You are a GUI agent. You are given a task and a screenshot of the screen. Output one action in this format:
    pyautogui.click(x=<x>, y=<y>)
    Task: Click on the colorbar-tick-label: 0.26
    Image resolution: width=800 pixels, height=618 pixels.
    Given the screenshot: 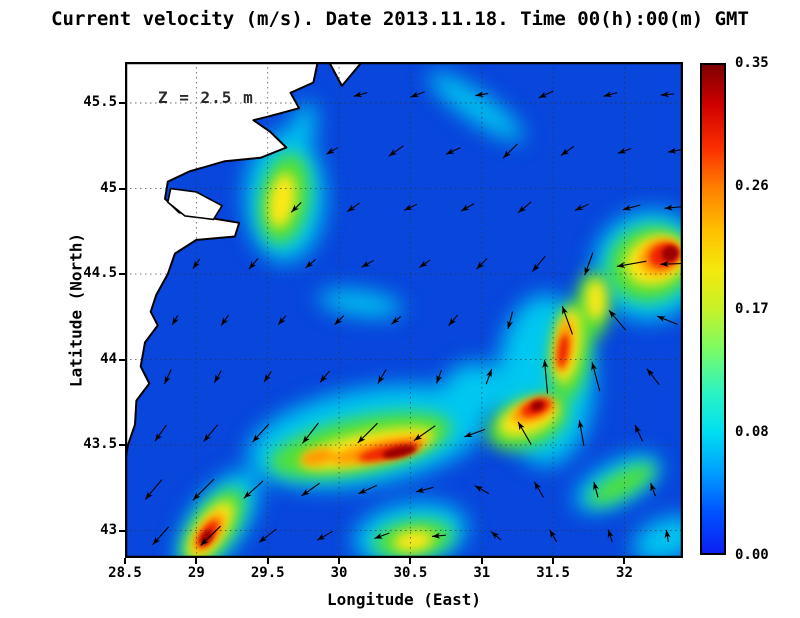 What is the action you would take?
    pyautogui.click(x=752, y=186)
    